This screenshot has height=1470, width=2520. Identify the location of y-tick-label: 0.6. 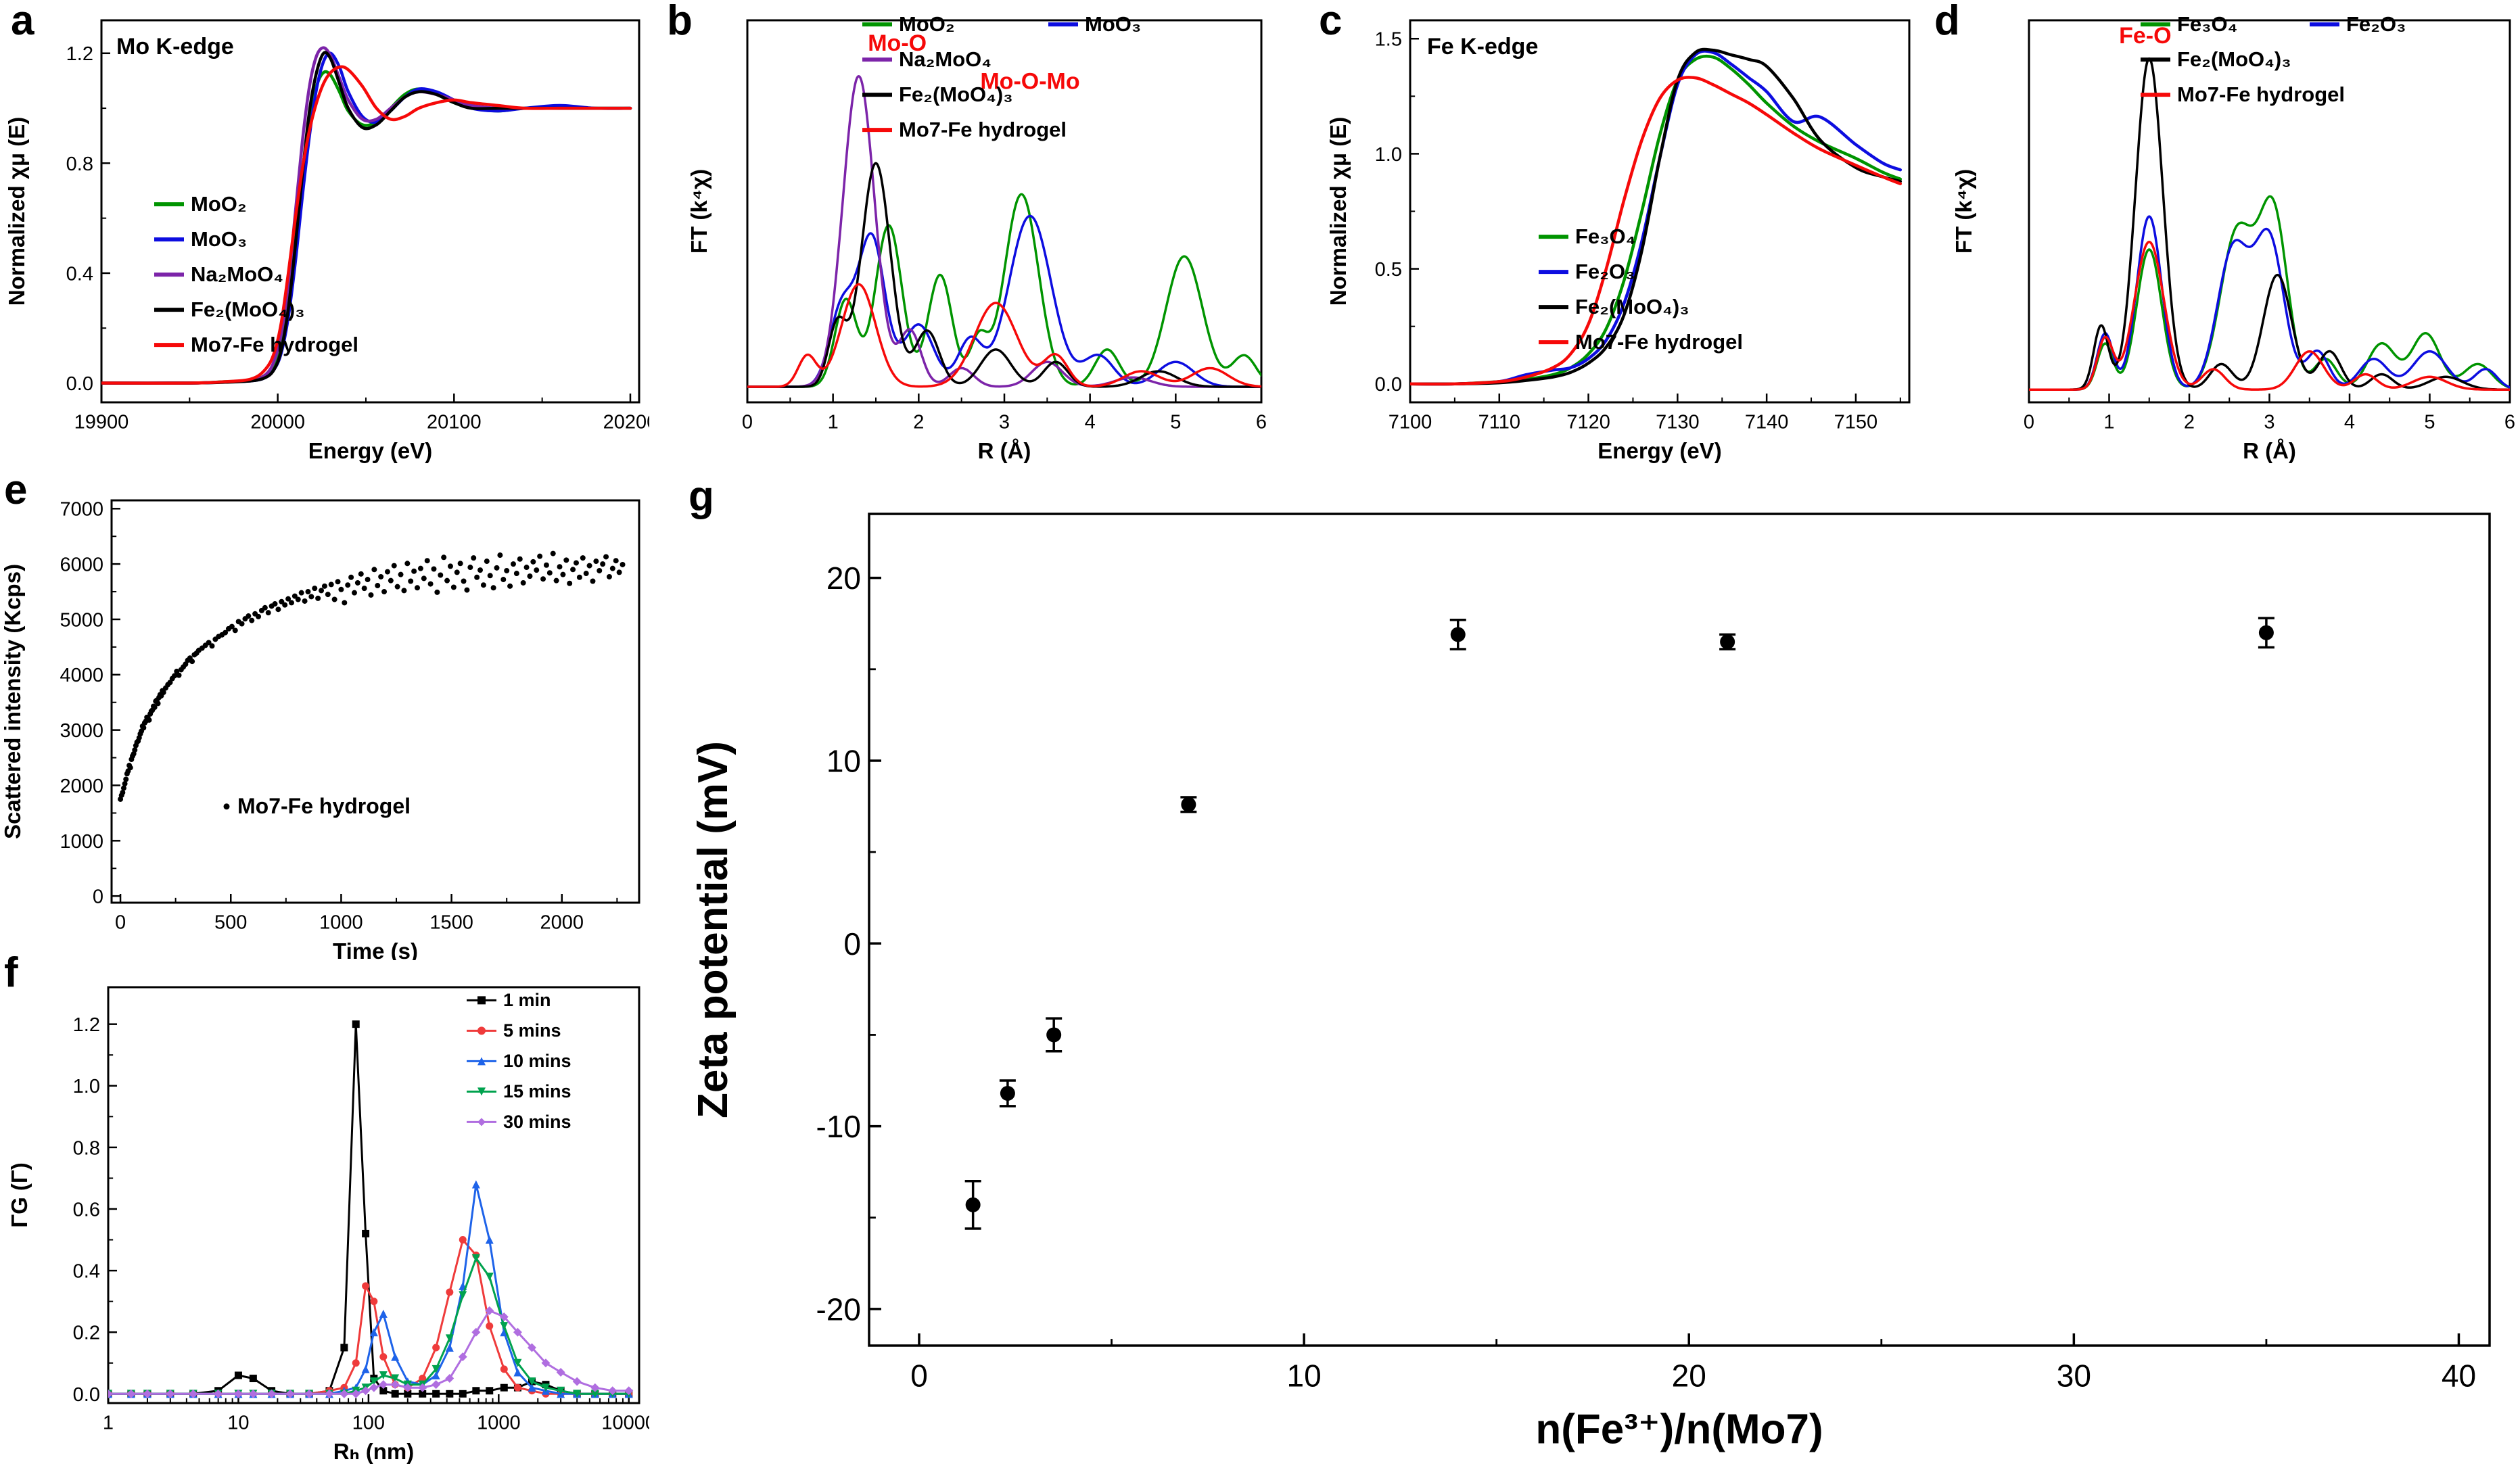
(86, 1210).